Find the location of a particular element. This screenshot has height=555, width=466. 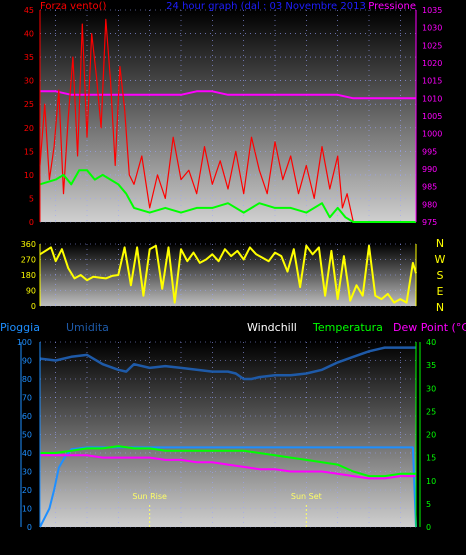

series-dewpoint is located at coordinates (228, 467).